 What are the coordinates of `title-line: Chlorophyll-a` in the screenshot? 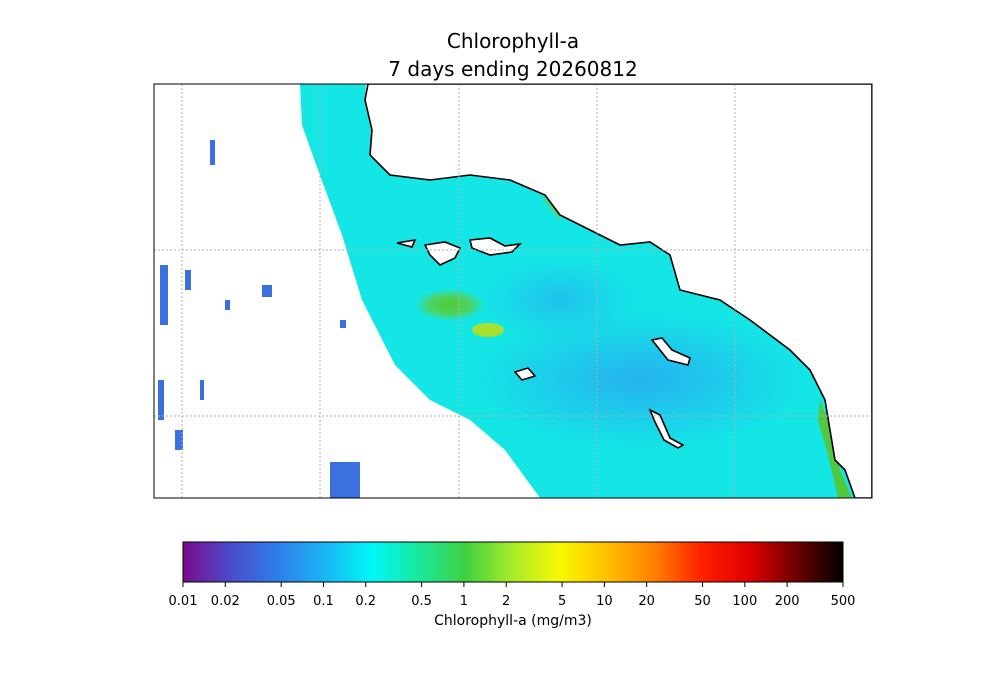 It's located at (513, 41).